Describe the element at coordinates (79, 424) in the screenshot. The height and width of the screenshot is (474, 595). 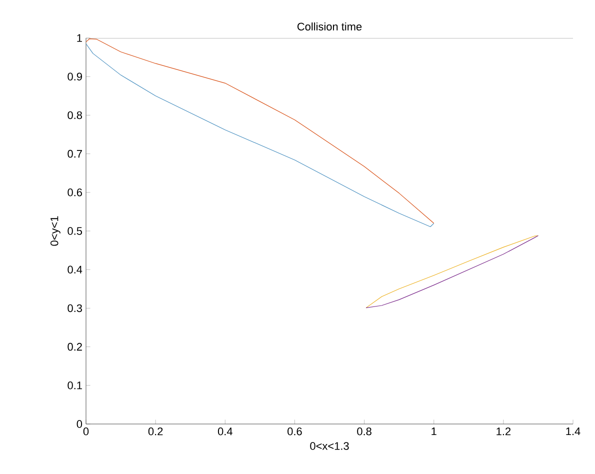
I see `y-tick-label: 0` at that location.